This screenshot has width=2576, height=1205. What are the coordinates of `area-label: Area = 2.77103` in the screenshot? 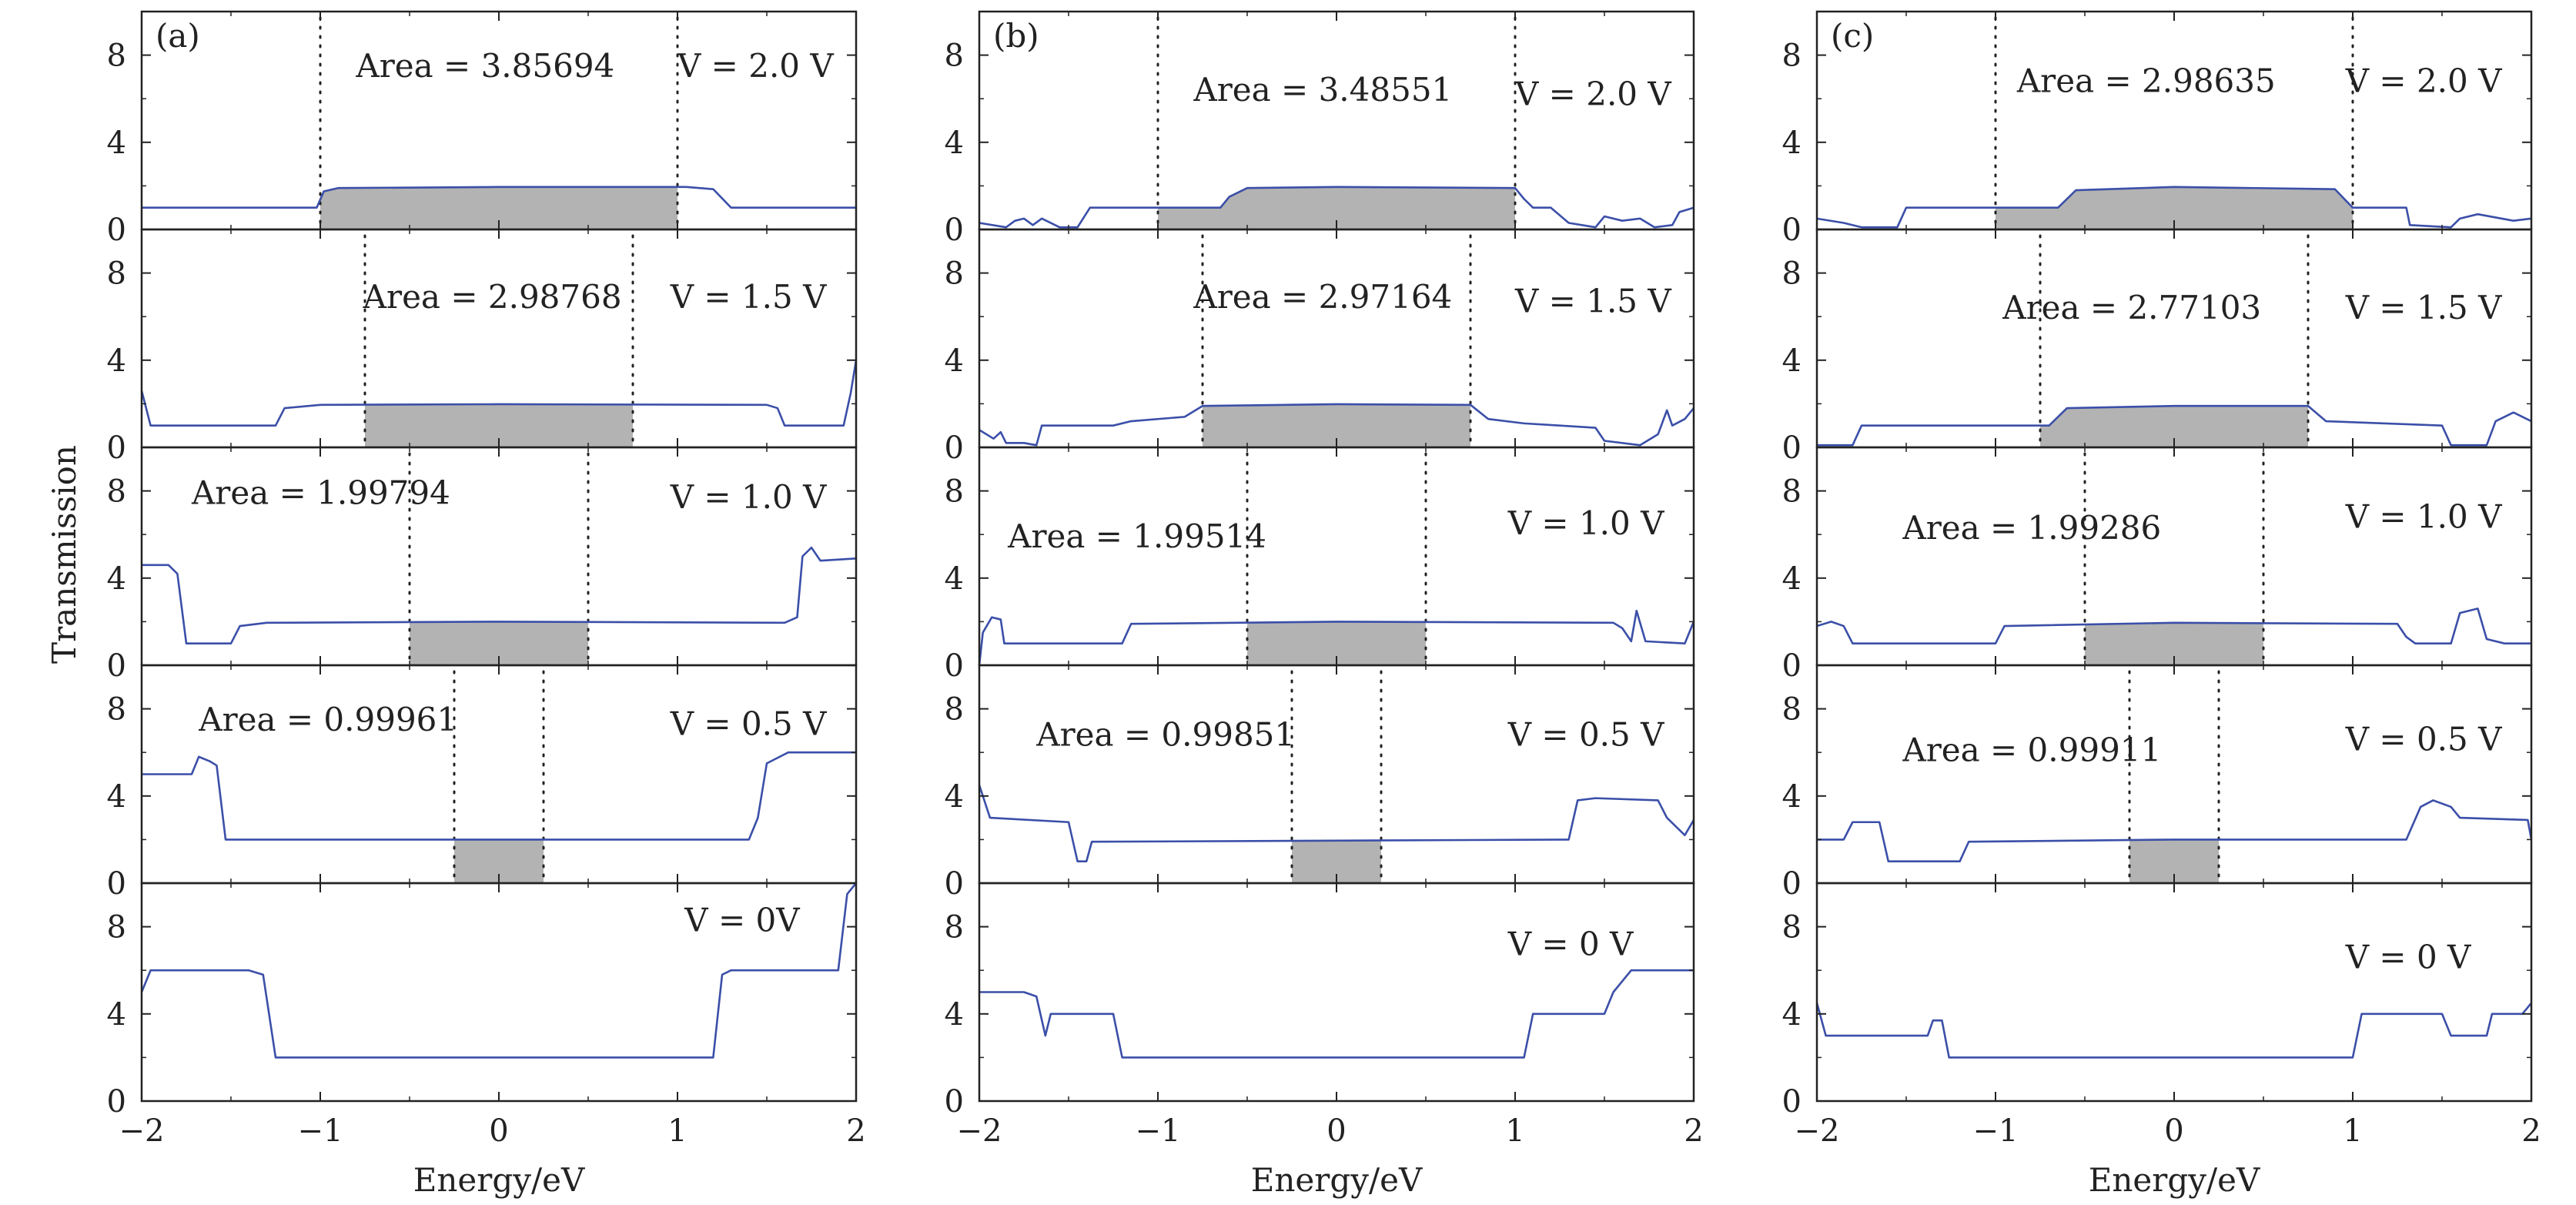 It's located at (2132, 307).